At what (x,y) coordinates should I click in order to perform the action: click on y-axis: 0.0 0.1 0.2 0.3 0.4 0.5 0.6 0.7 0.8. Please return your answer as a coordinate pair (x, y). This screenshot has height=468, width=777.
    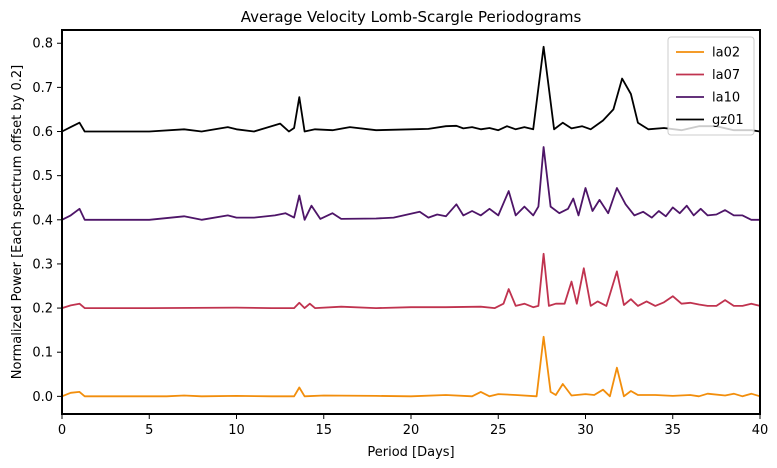
    Looking at the image, I should click on (47, 221).